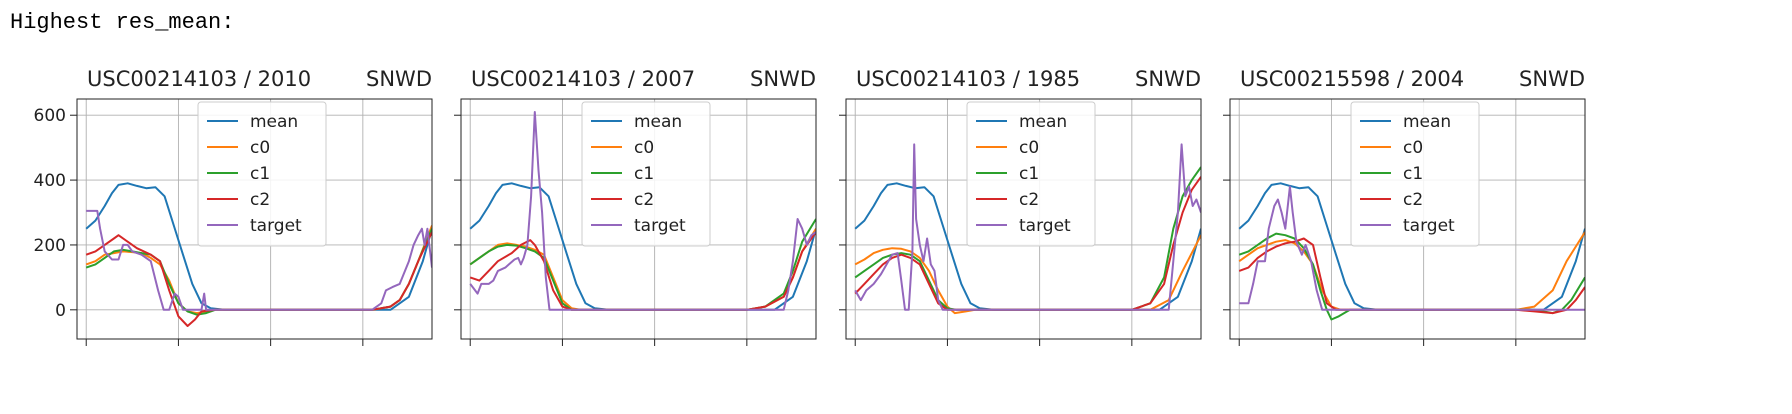 The height and width of the screenshot is (414, 1792). Describe the element at coordinates (50, 246) in the screenshot. I see `y-tick-label: 200` at that location.